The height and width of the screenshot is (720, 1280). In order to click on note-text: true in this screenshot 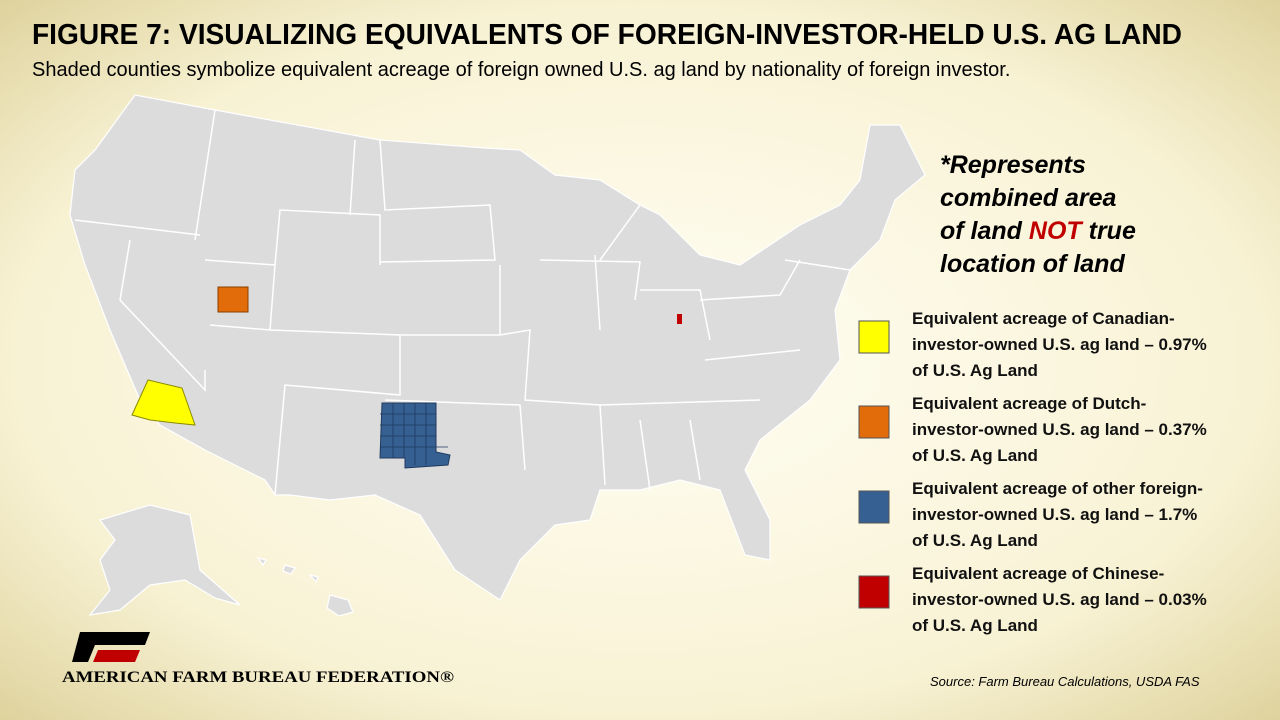, I will do `click(1112, 231)`.